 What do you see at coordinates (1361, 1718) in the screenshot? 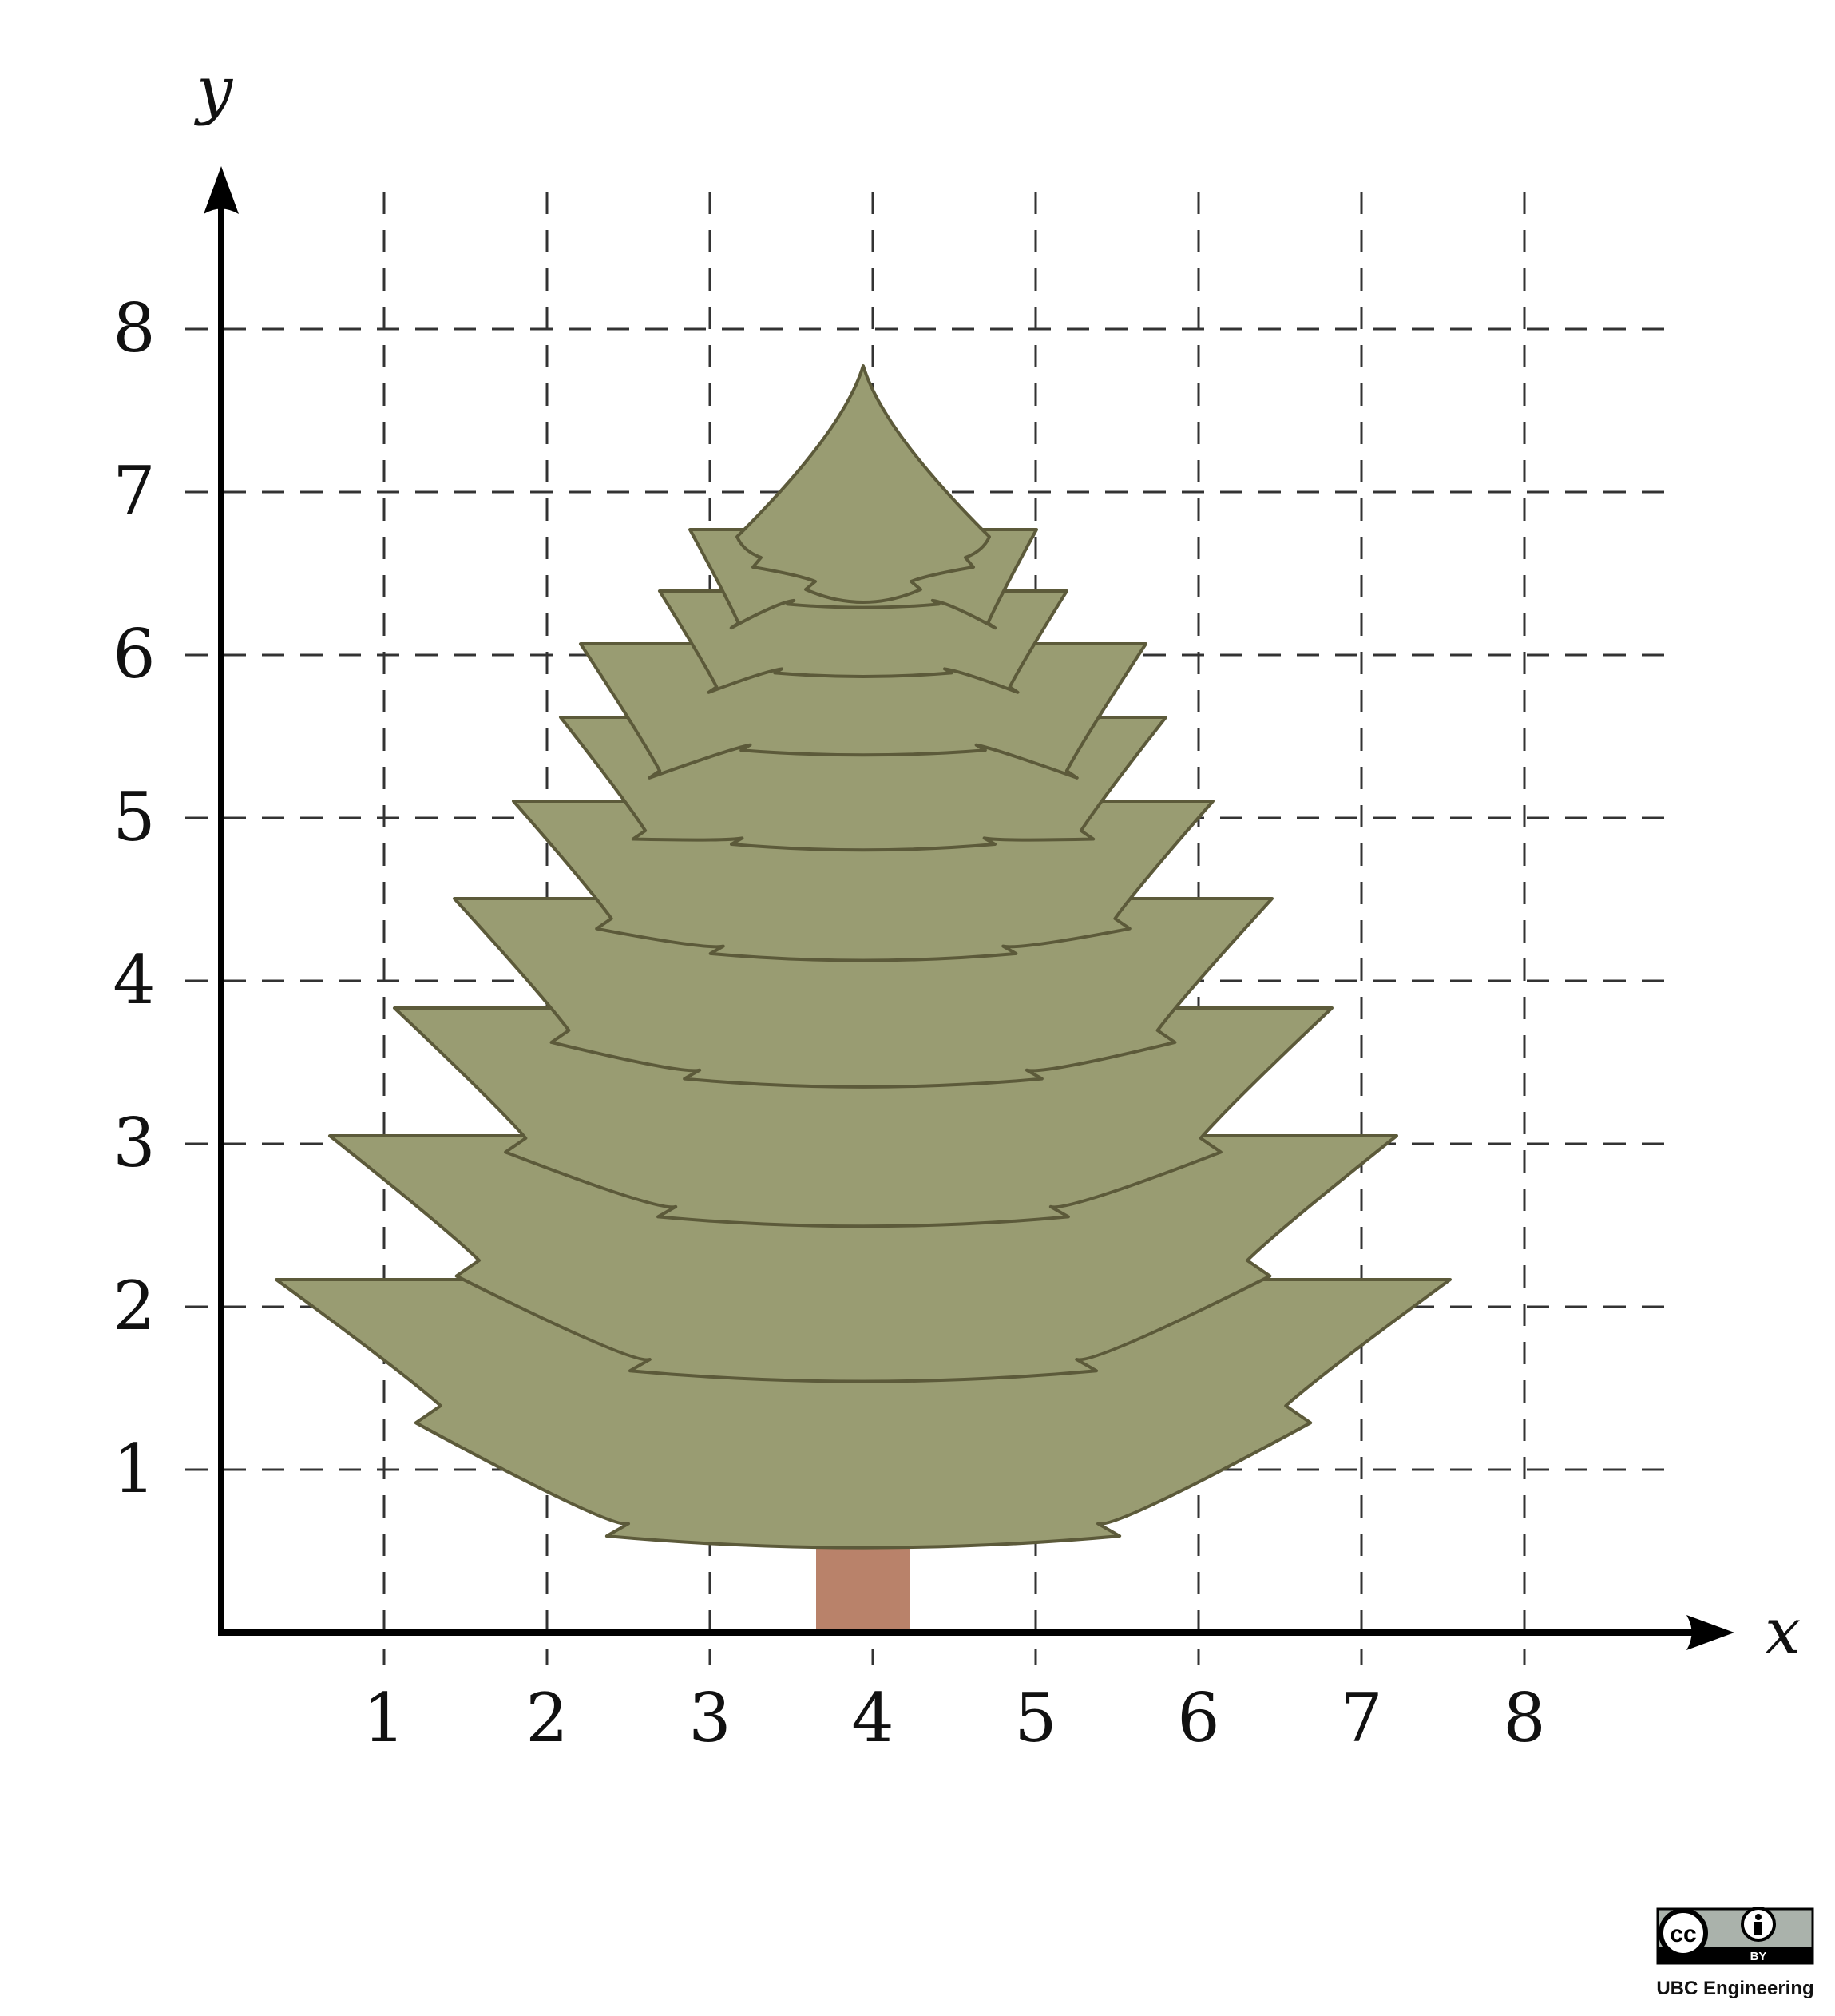
I see `x-tick-label: 7` at bounding box center [1361, 1718].